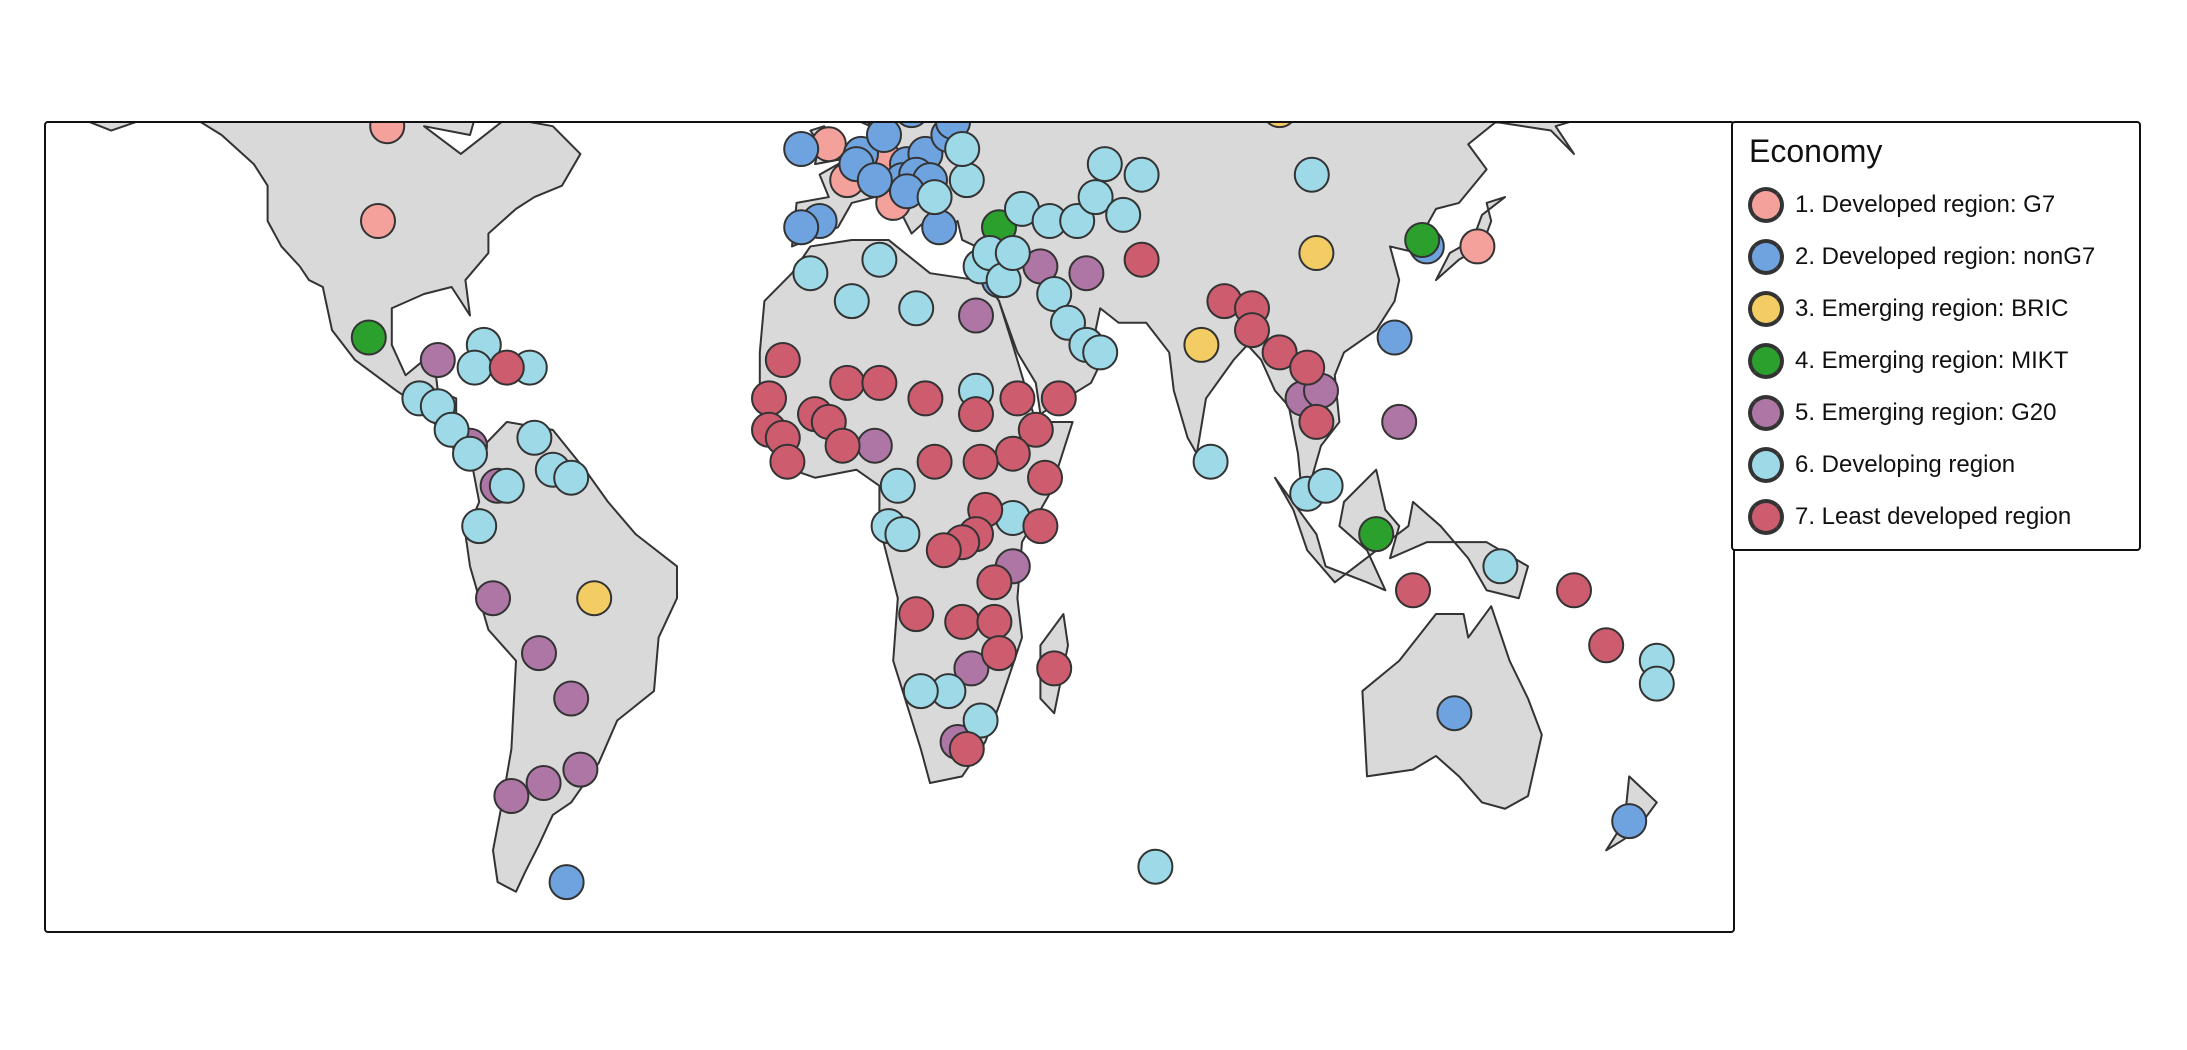  What do you see at coordinates (1932, 360) in the screenshot?
I see `legend-label: 4. Emerging region: MIKT` at bounding box center [1932, 360].